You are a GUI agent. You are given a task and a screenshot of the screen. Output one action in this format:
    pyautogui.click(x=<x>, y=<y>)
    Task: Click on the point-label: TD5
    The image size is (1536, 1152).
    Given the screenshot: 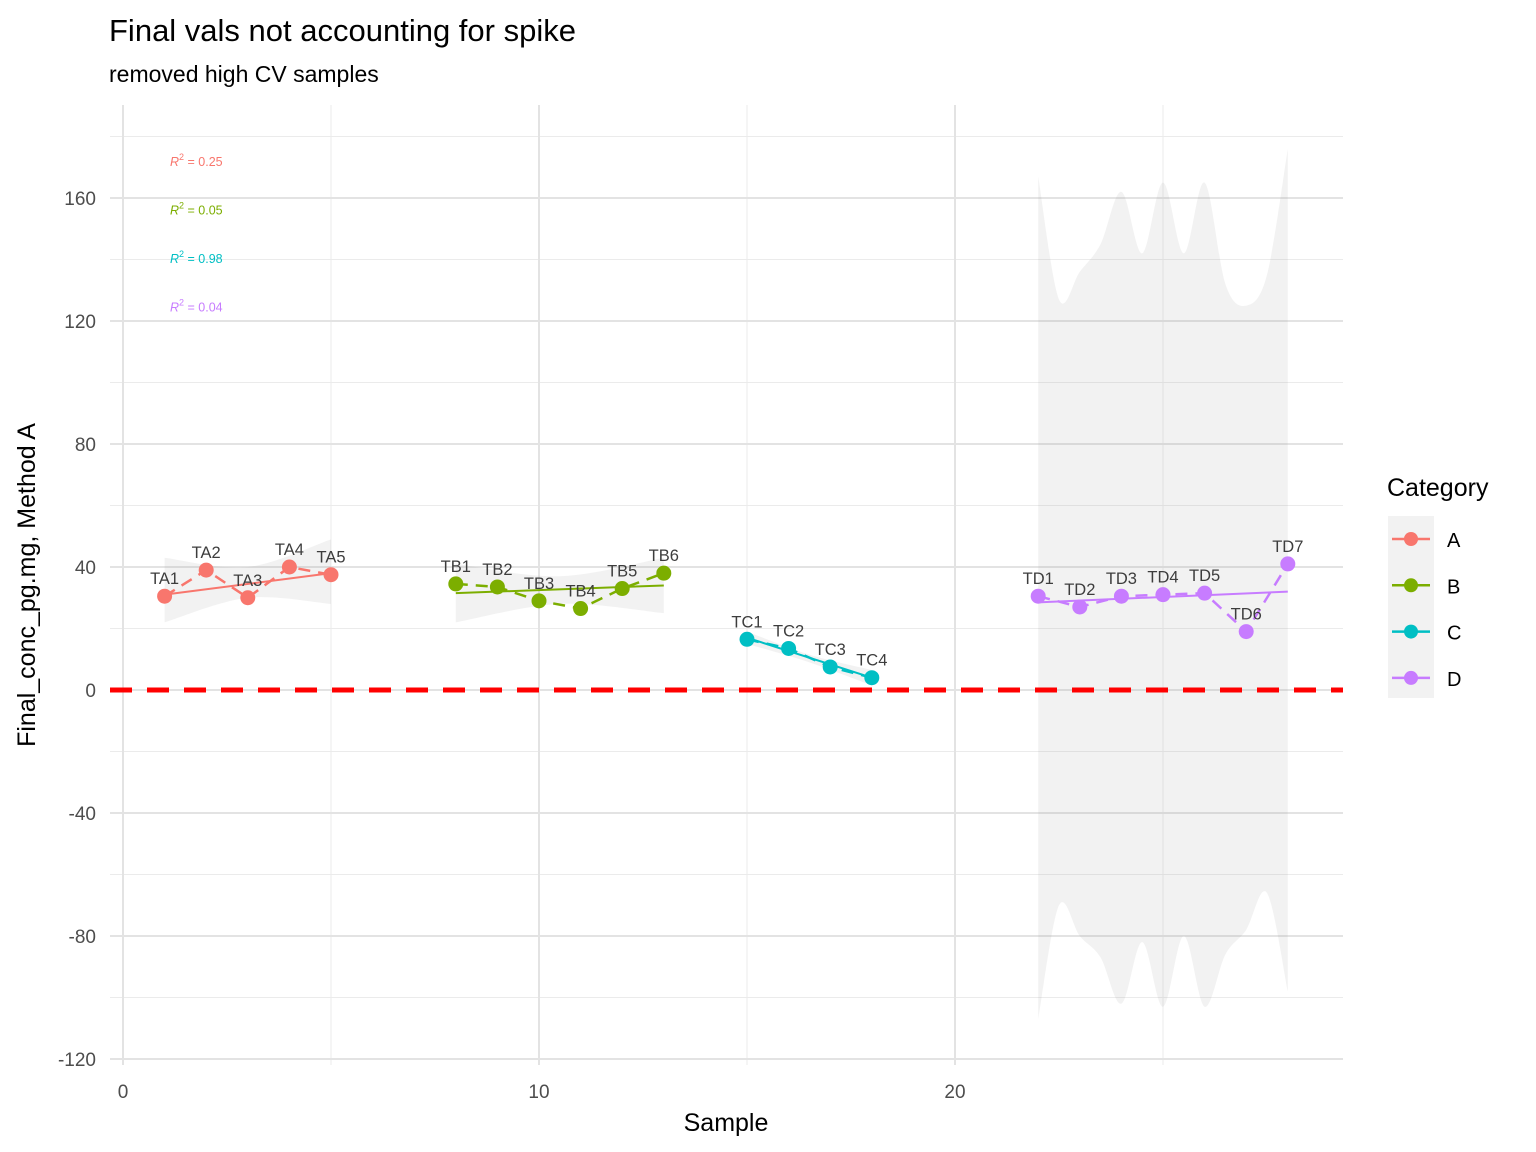 What is the action you would take?
    pyautogui.click(x=1204, y=576)
    